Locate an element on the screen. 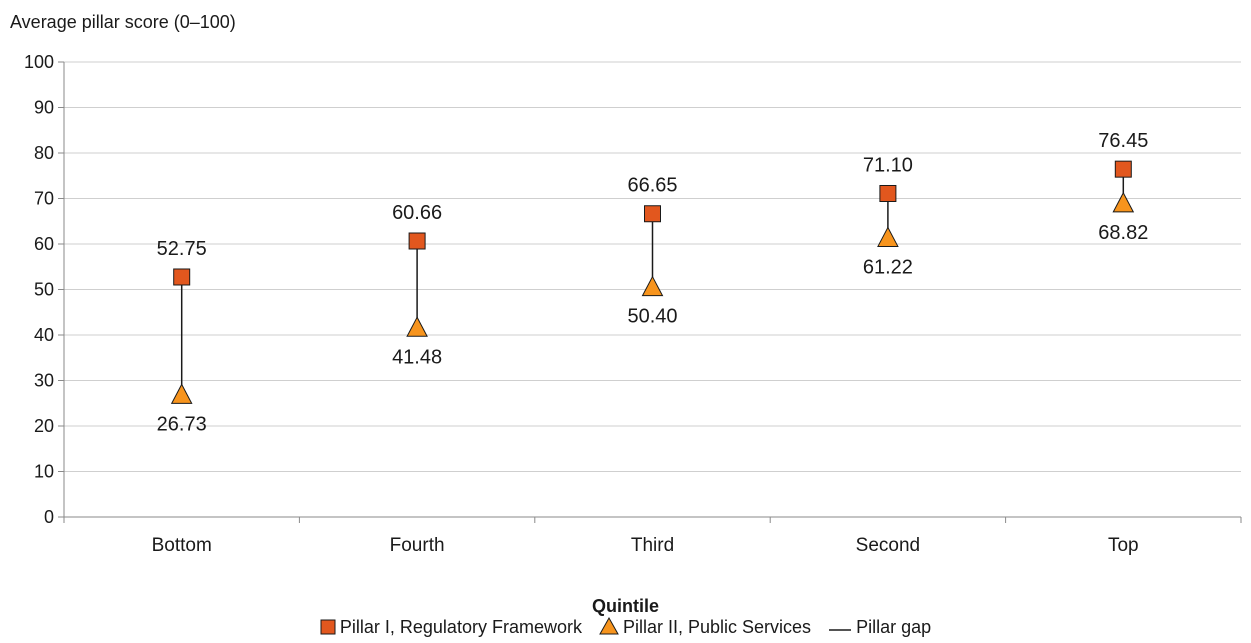 This screenshot has height=643, width=1251. x-axis-title: Quintile is located at coordinates (625, 606).